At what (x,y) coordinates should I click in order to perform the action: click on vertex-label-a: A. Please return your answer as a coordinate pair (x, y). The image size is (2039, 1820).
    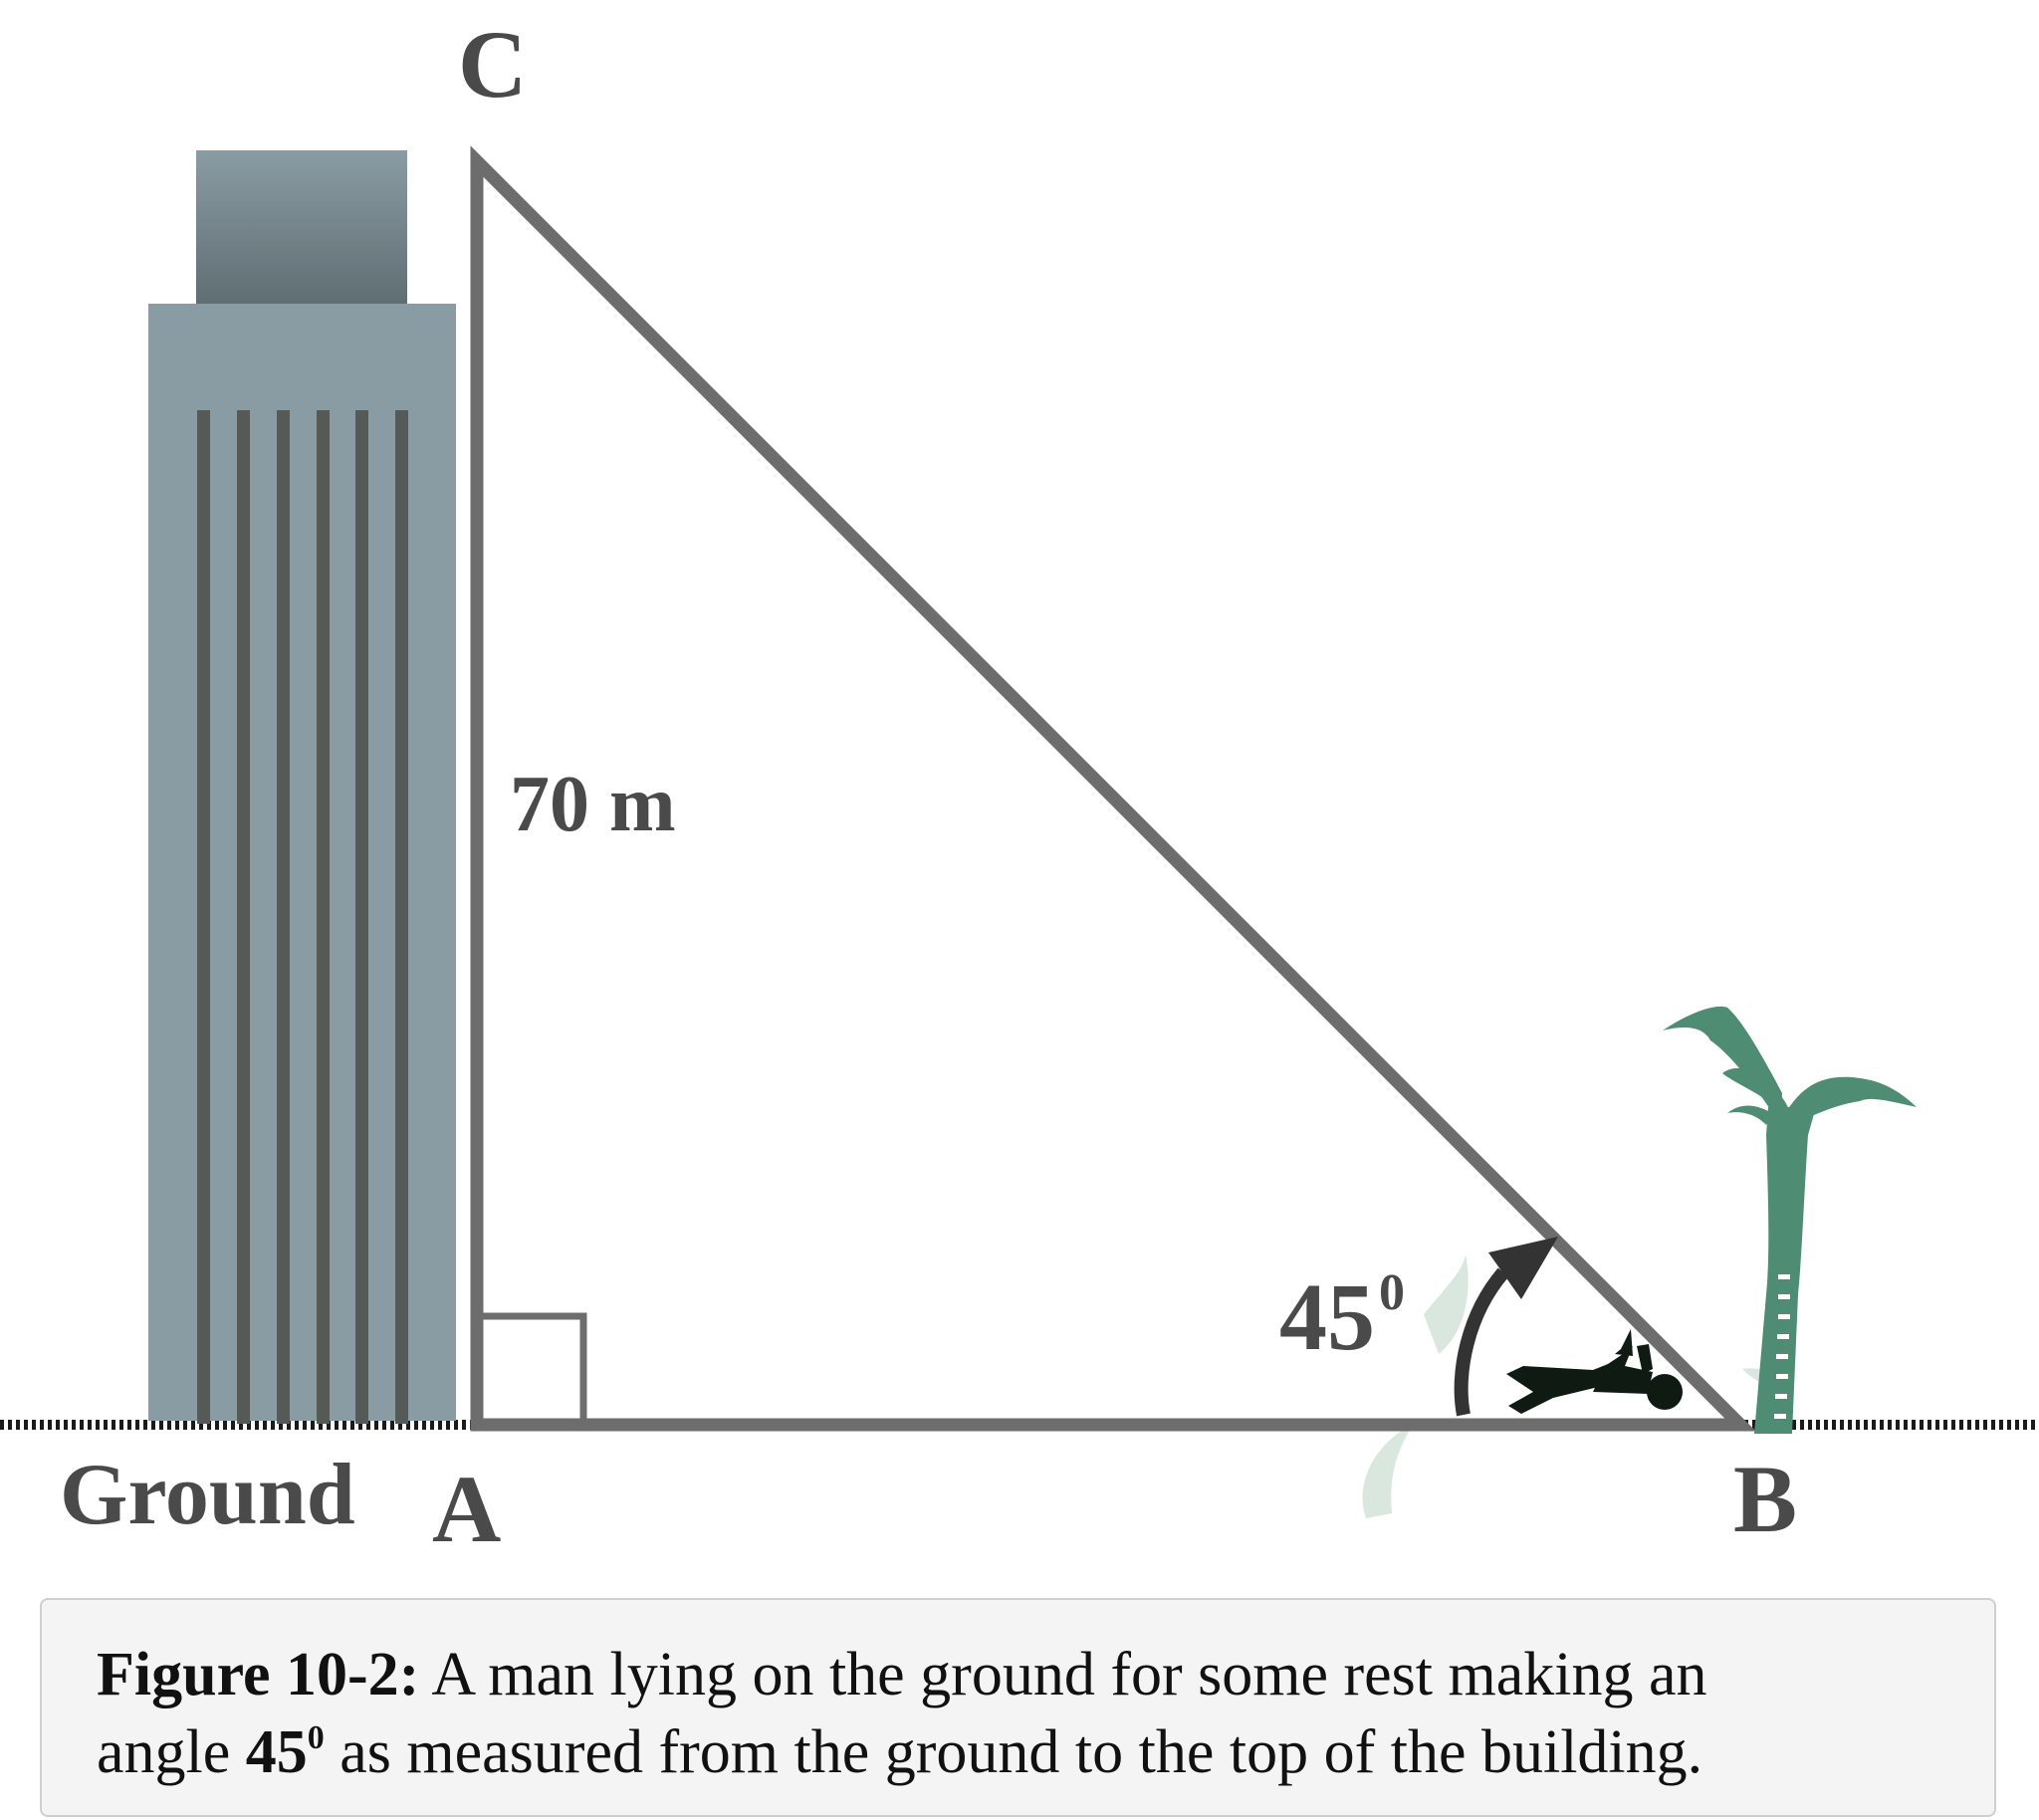
    Looking at the image, I should click on (467, 1509).